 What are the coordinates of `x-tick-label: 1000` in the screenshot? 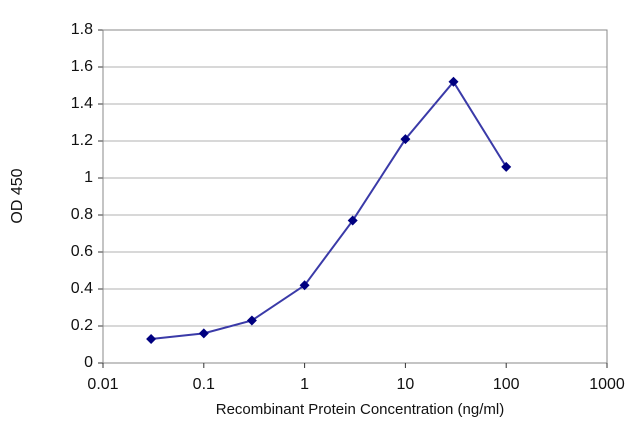 It's located at (607, 384).